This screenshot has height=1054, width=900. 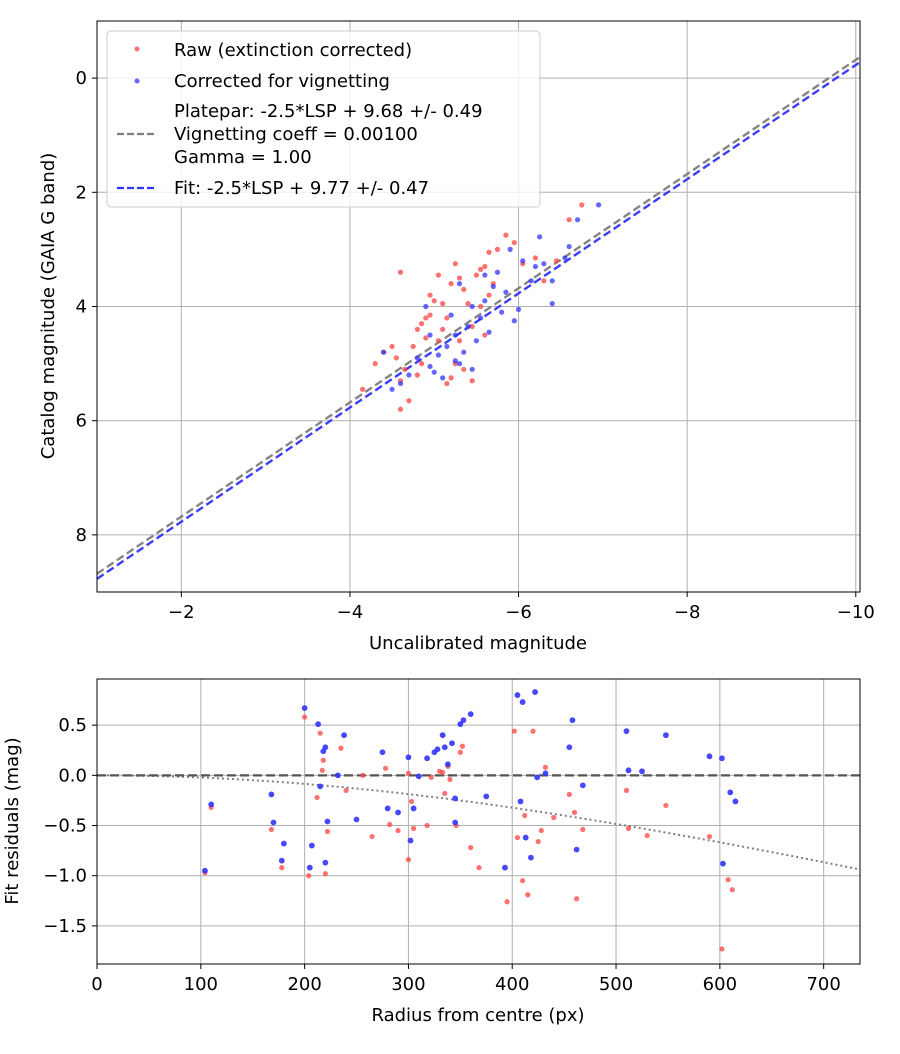 What do you see at coordinates (72, 775) in the screenshot?
I see `bottom-ytick-label: 0.0` at bounding box center [72, 775].